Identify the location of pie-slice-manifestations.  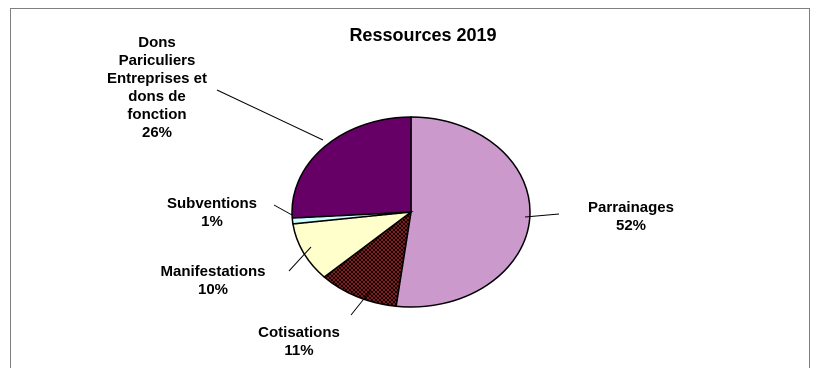
(353, 244).